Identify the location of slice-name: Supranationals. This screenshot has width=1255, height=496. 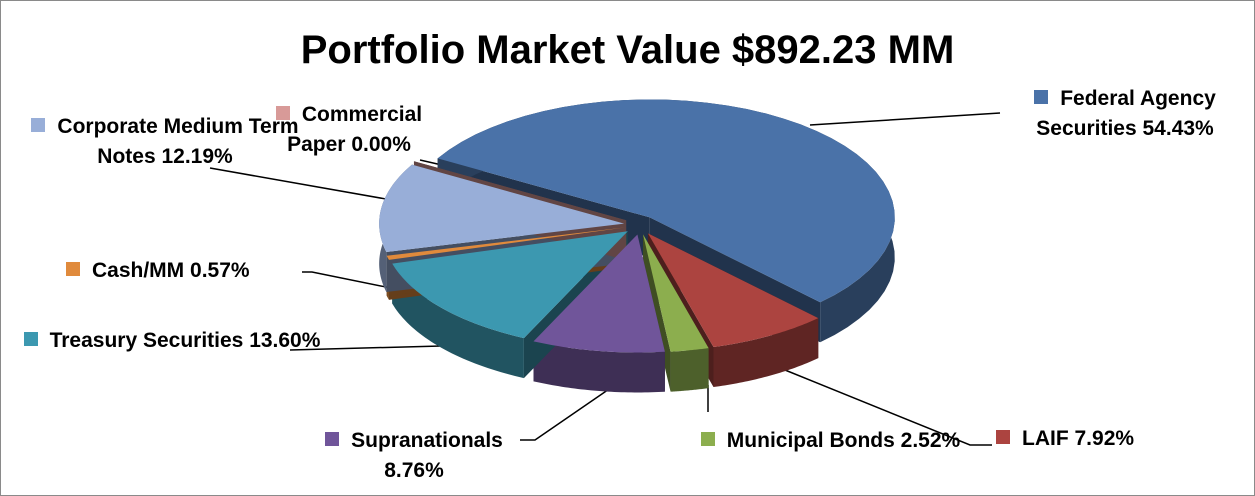
(427, 440).